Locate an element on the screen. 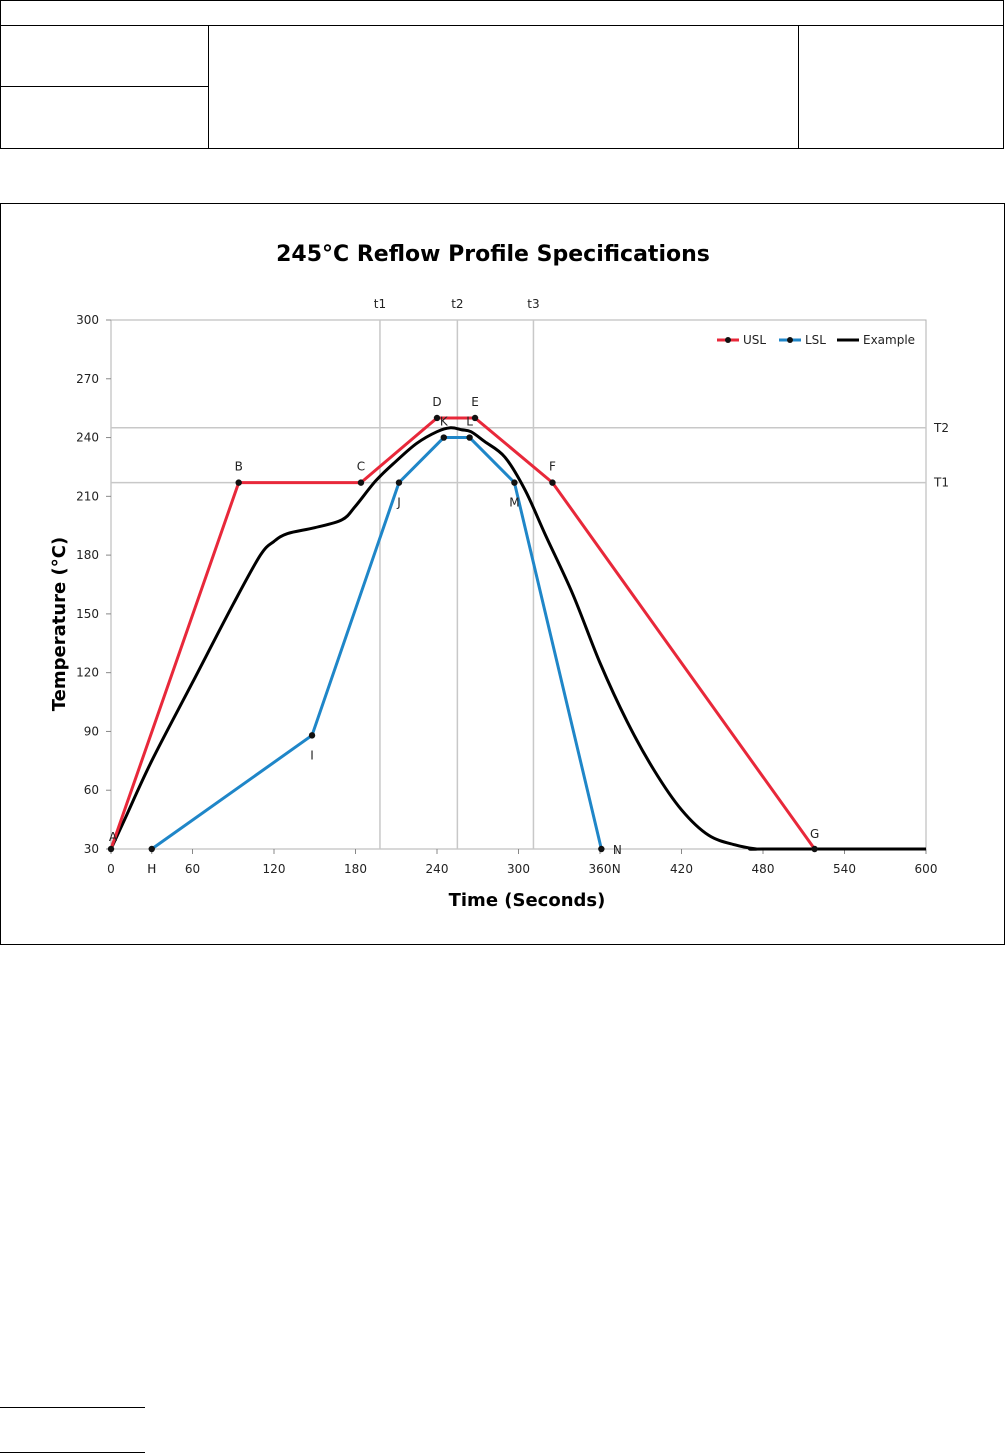  point-label-B: B is located at coordinates (239, 467).